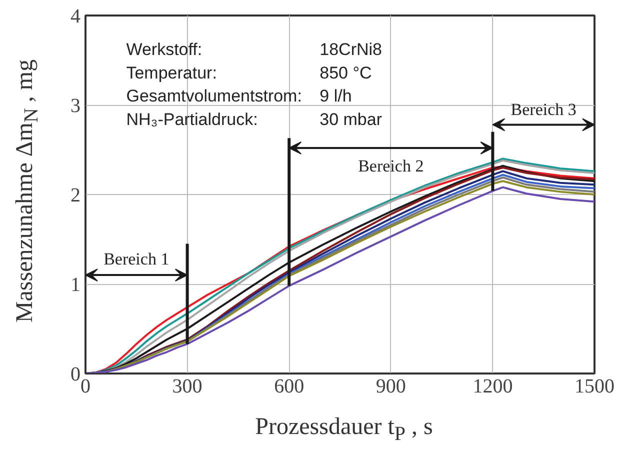 This screenshot has height=463, width=619. What do you see at coordinates (171, 72) in the screenshot?
I see `annotation: Temperatur:` at bounding box center [171, 72].